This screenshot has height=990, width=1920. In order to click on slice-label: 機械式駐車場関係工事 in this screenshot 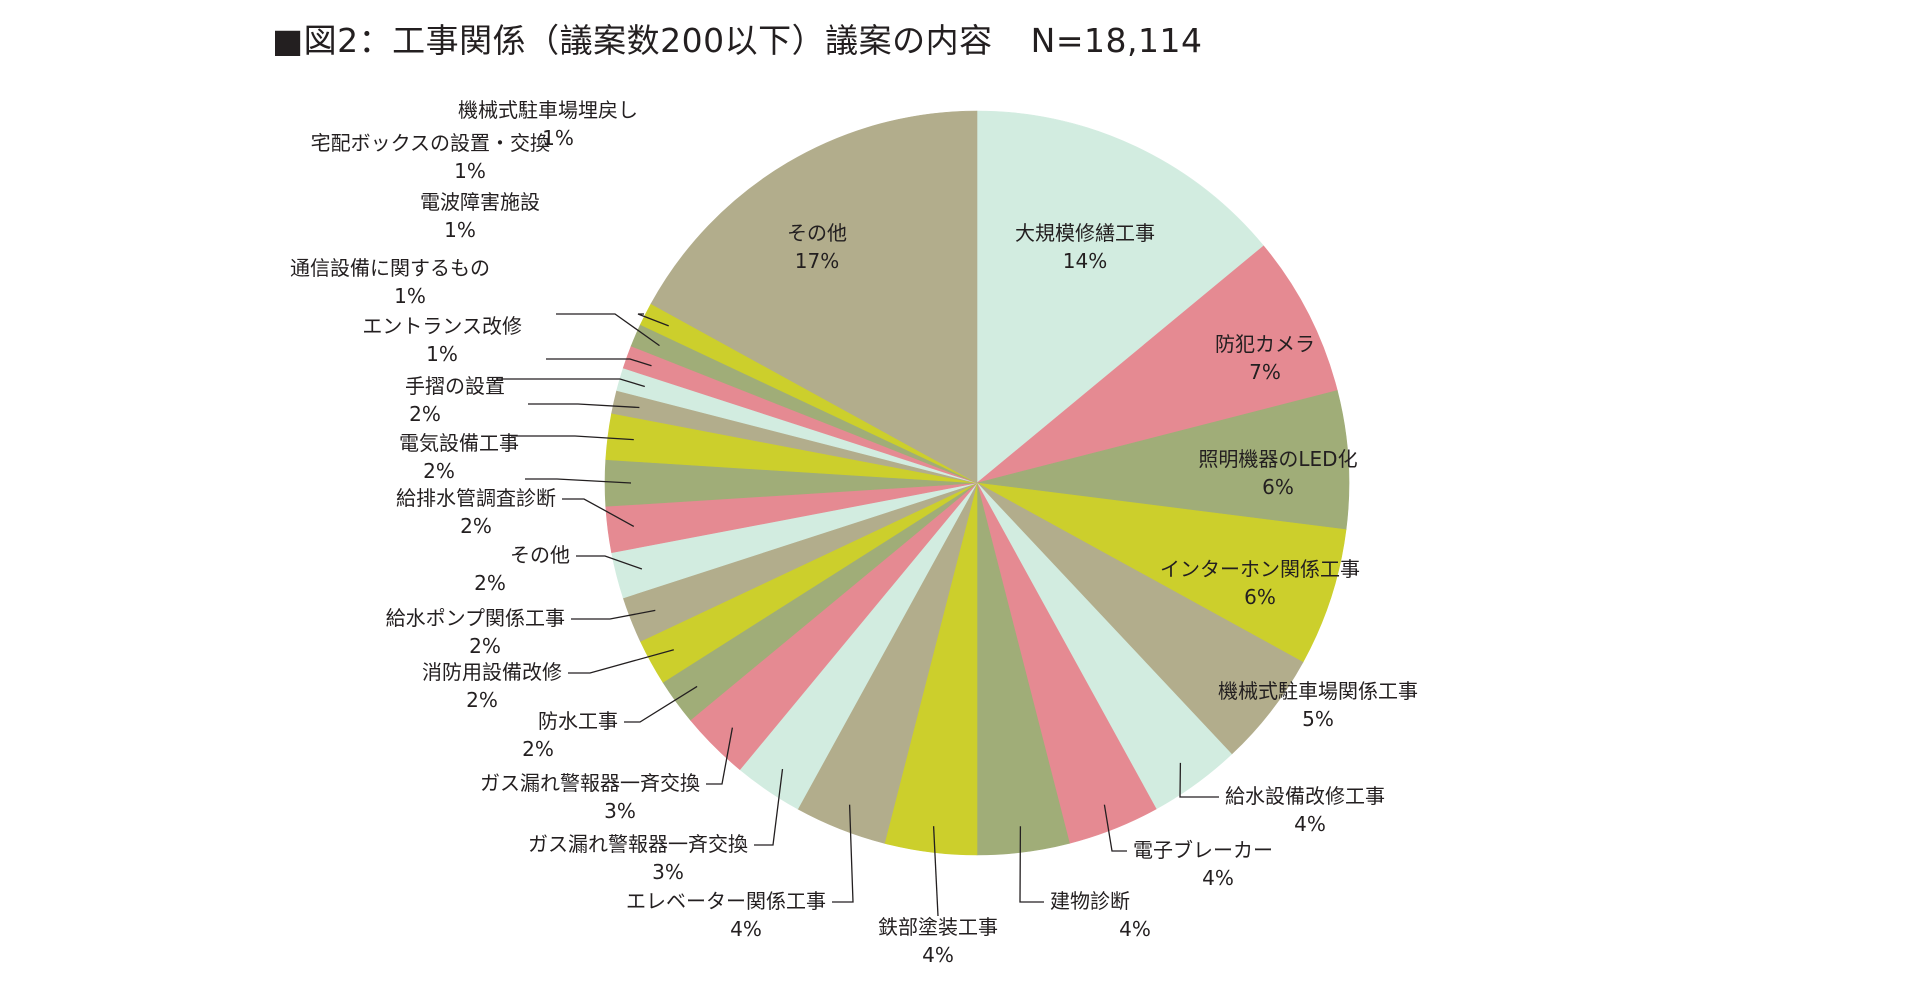, I will do `click(1318, 691)`.